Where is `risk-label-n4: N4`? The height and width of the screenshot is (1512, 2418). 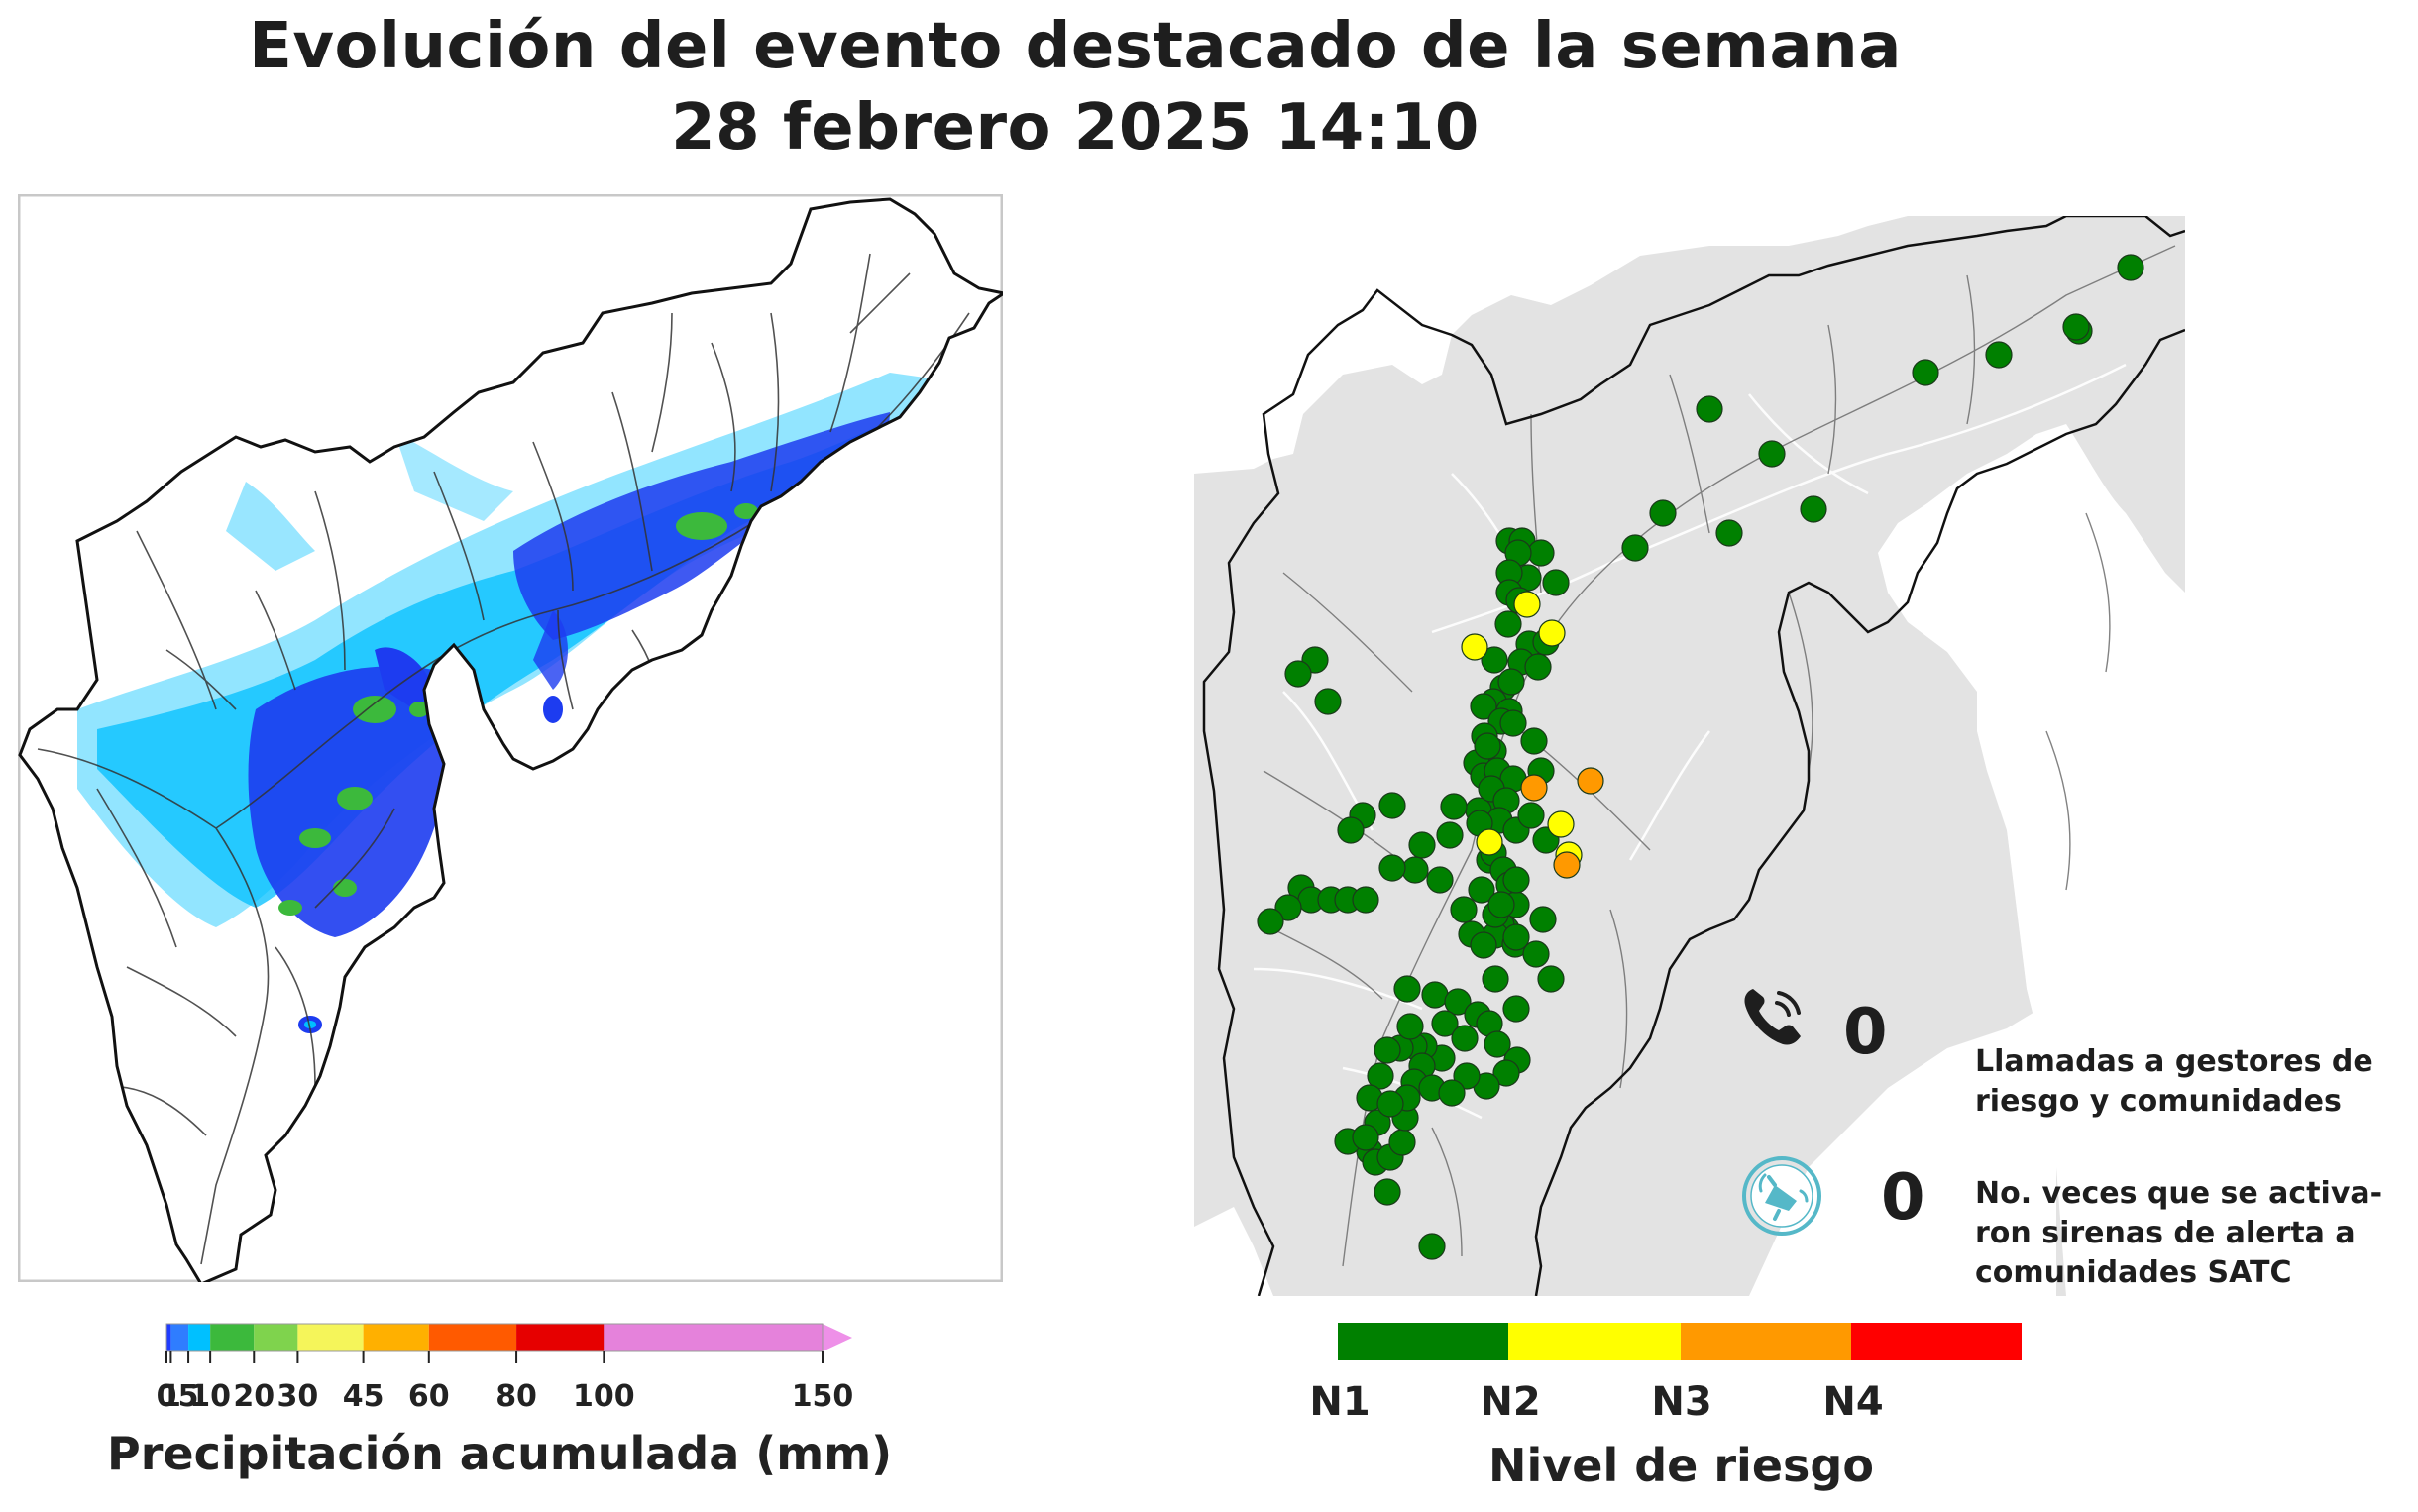 risk-label-n4: N4 is located at coordinates (1853, 1402).